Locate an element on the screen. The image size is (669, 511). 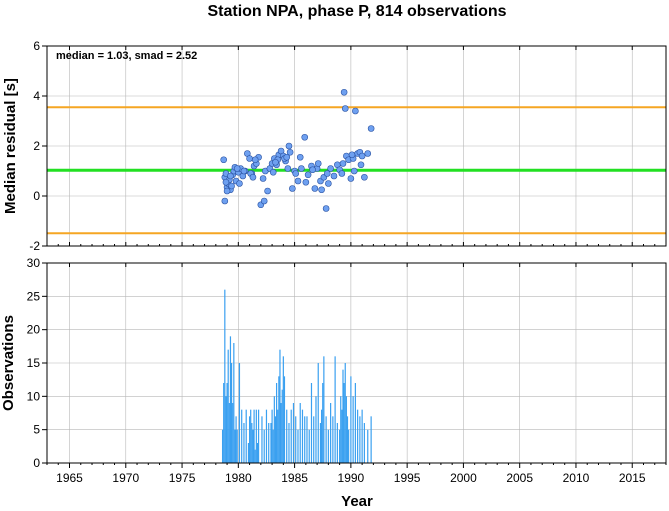
residual-points is located at coordinates (297, 150).